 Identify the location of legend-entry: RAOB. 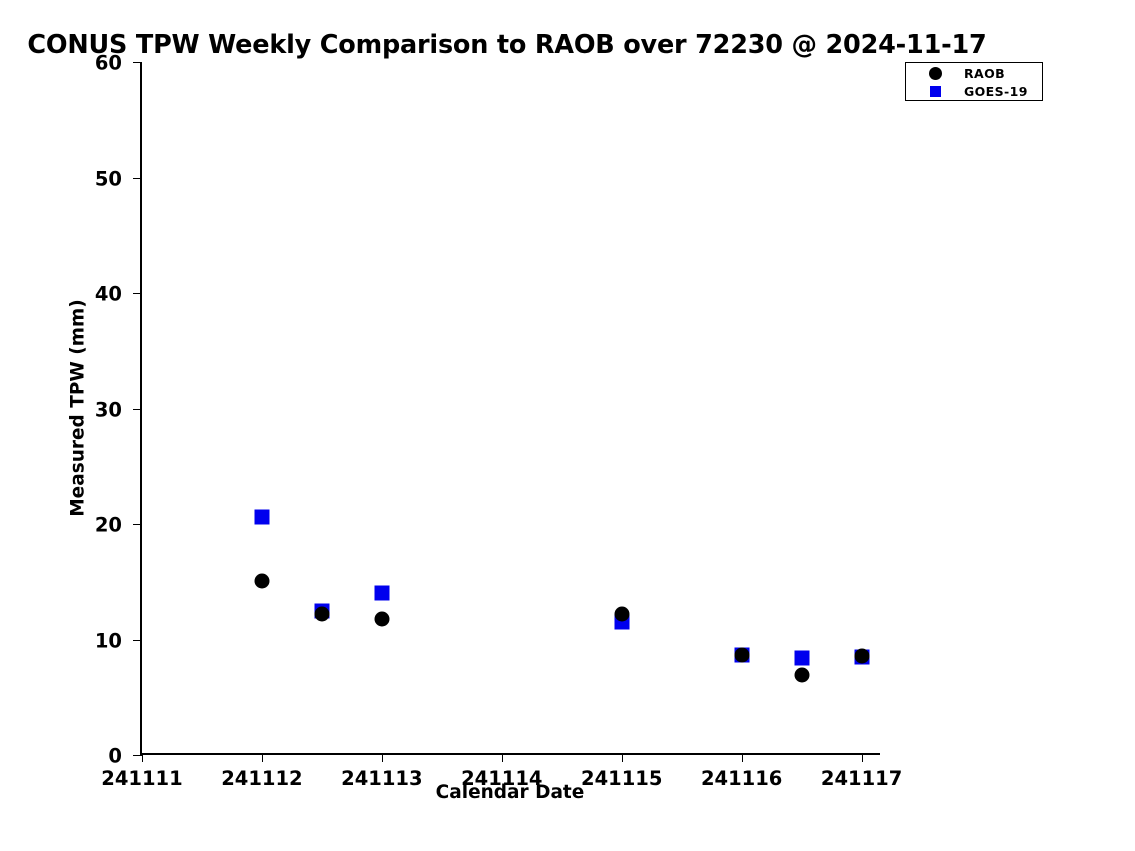
(974, 73).